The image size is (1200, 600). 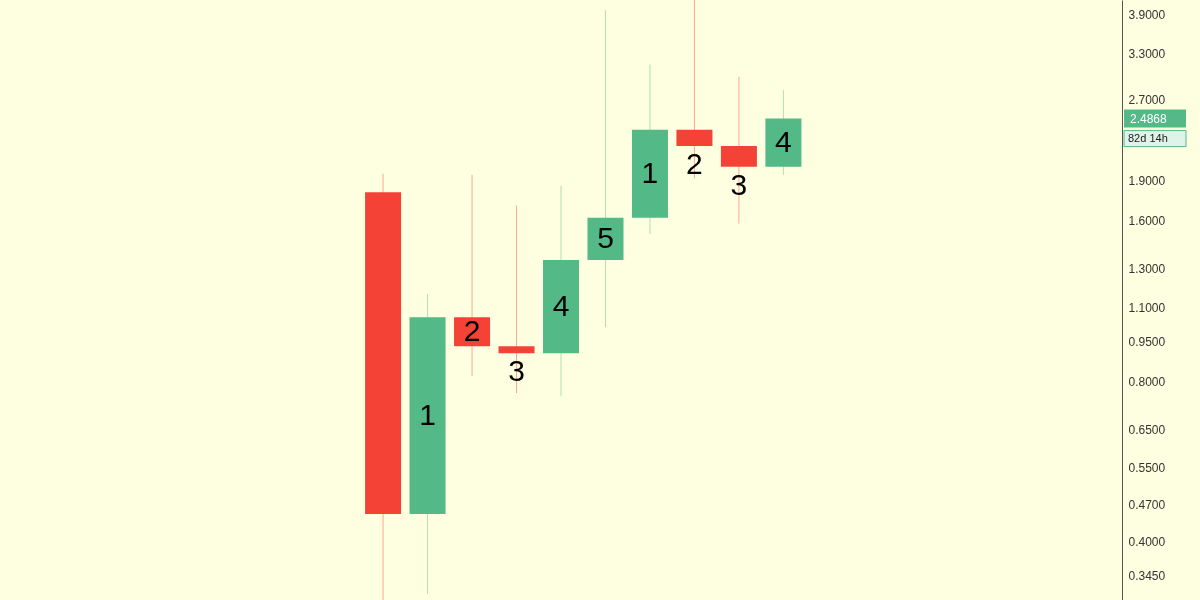 I want to click on y-tick-label: 1.1000, so click(x=1147, y=307).